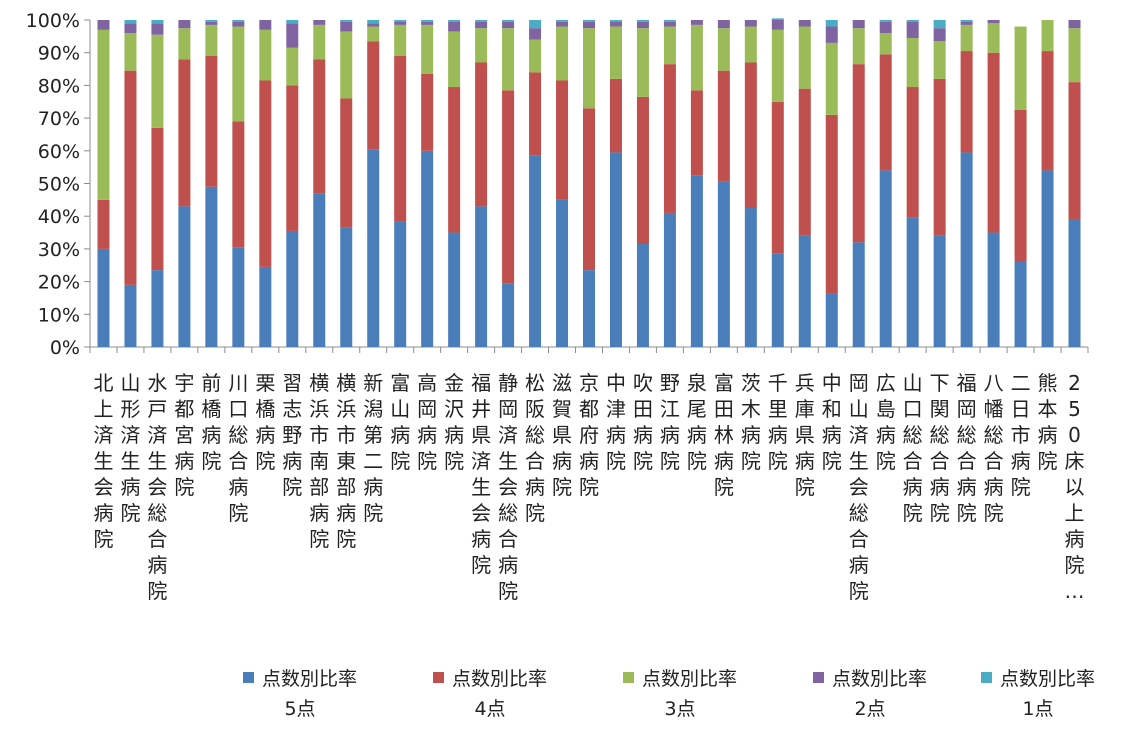 This screenshot has width=1138, height=731. Describe the element at coordinates (373, 409) in the screenshot. I see `x-category-glyph: 潟` at that location.